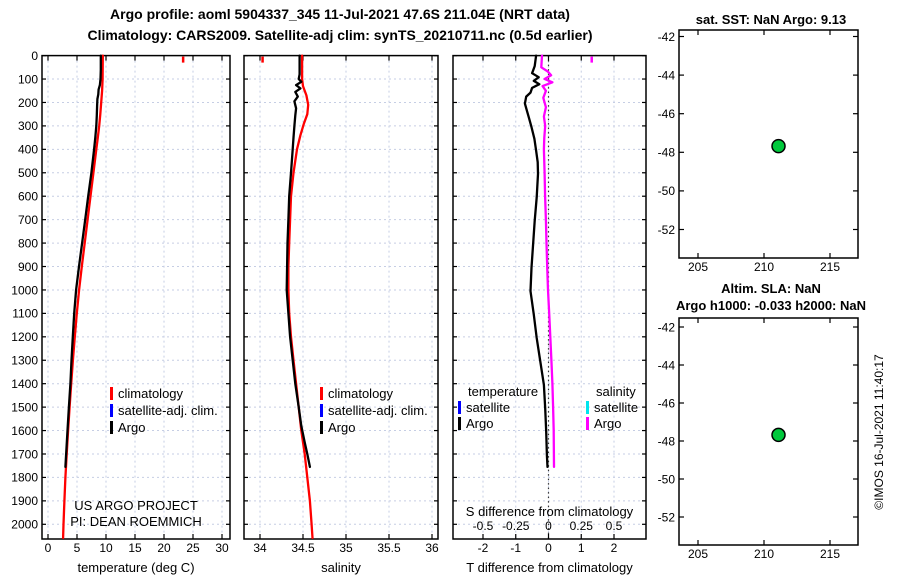  Describe the element at coordinates (300, 297) in the screenshot. I see `series-climatology` at that location.